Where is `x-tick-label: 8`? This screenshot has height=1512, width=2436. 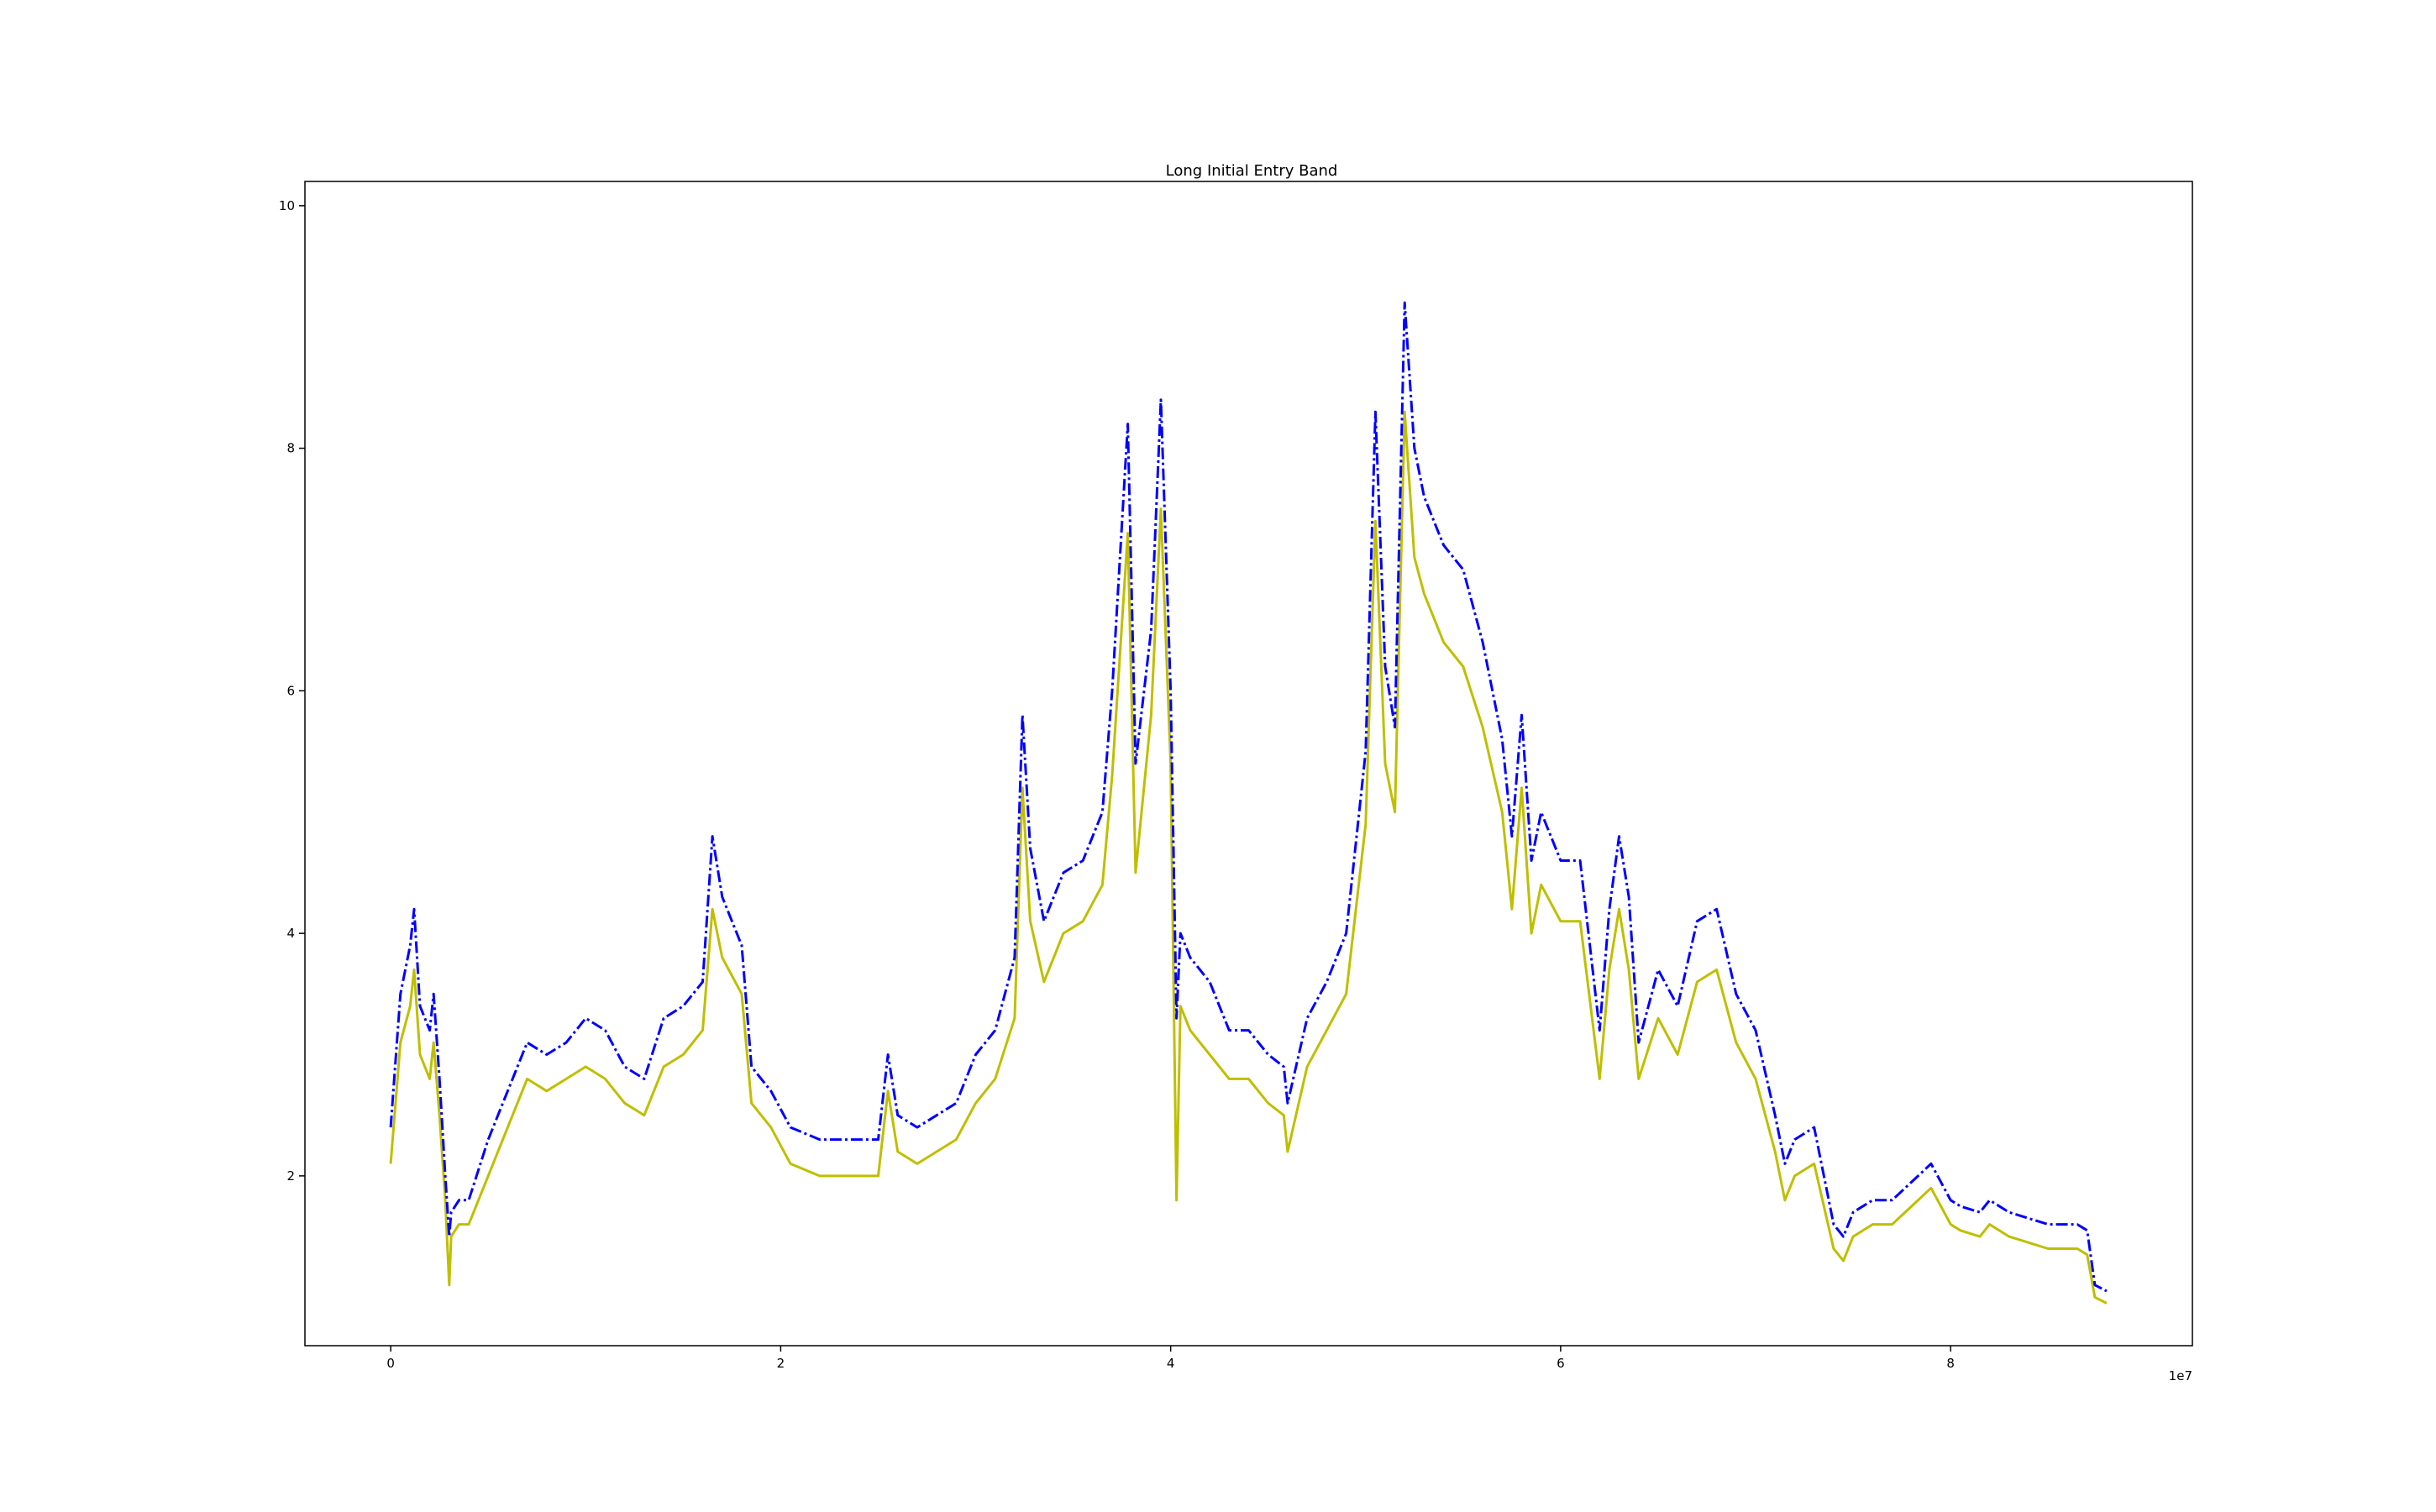 x-tick-label: 8 is located at coordinates (1950, 1363).